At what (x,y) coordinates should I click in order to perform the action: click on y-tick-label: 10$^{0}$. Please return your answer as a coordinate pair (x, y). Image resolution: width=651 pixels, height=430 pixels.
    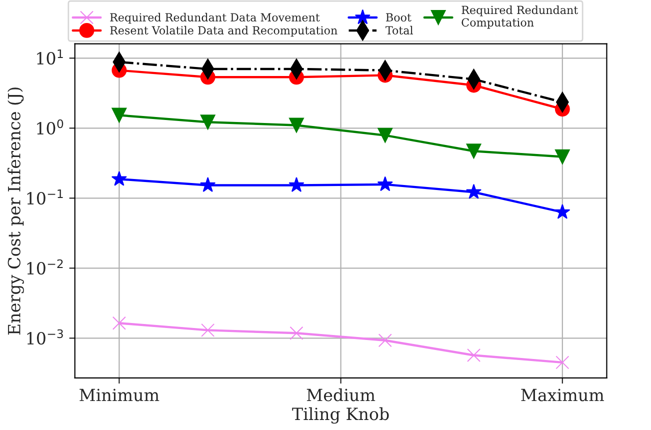
    Looking at the image, I should click on (50, 127).